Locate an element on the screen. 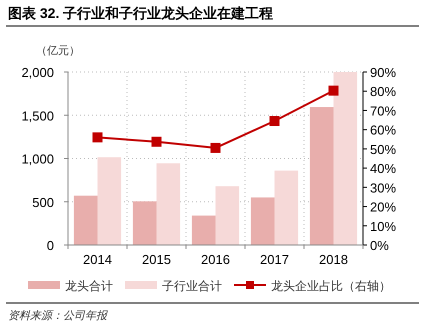 Image resolution: width=425 pixels, height=326 pixels. y2-tick-label: 80% is located at coordinates (383, 92).